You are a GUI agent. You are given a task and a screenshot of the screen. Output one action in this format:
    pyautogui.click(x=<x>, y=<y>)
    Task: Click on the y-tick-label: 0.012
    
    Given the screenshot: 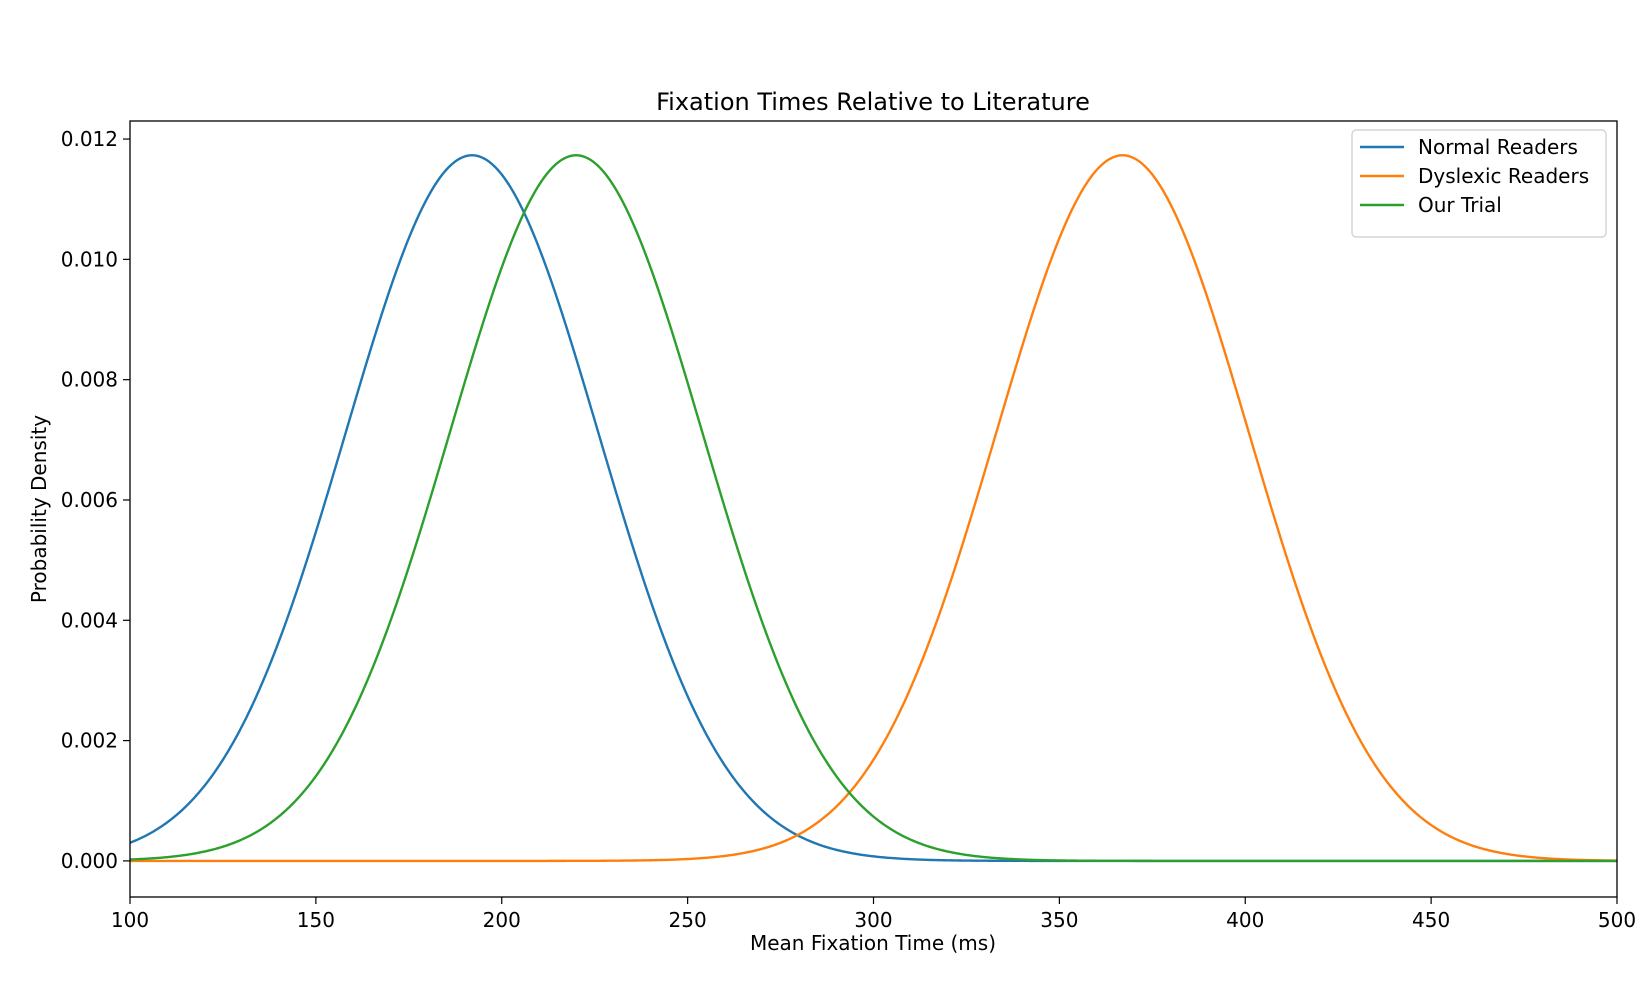 What is the action you would take?
    pyautogui.click(x=89, y=139)
    